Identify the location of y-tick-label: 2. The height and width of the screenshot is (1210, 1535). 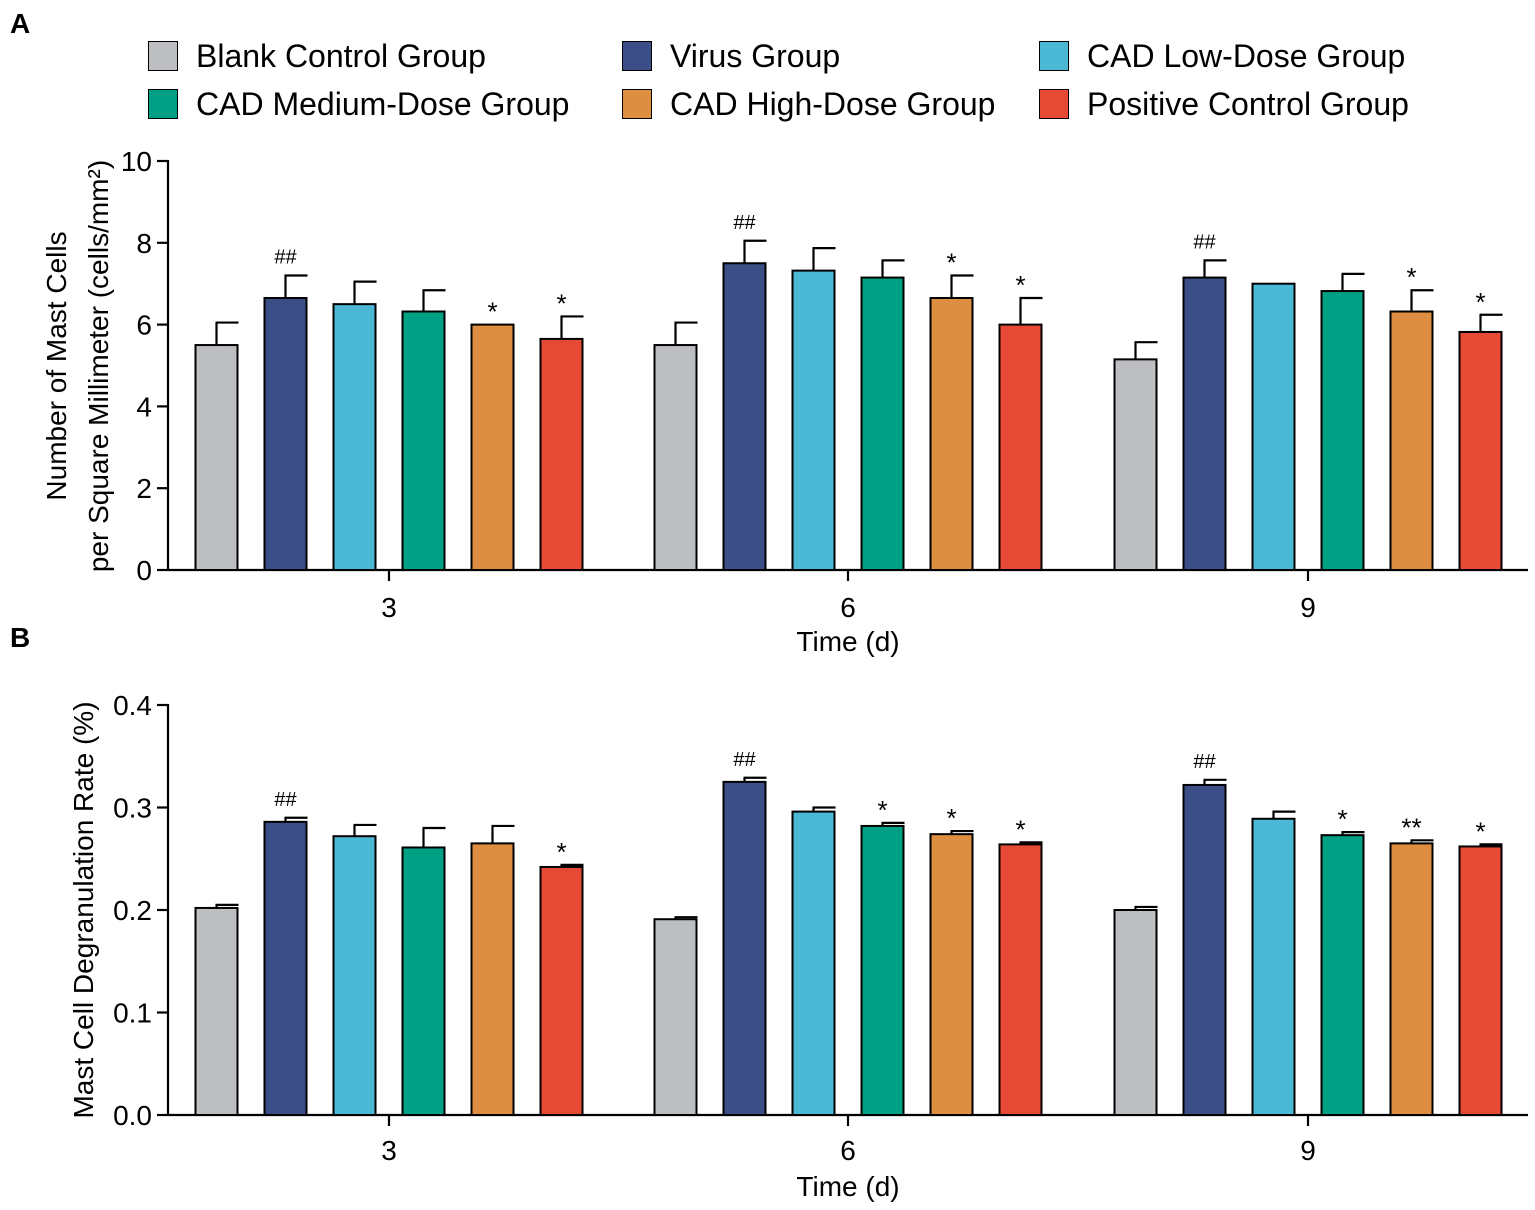
(144, 488).